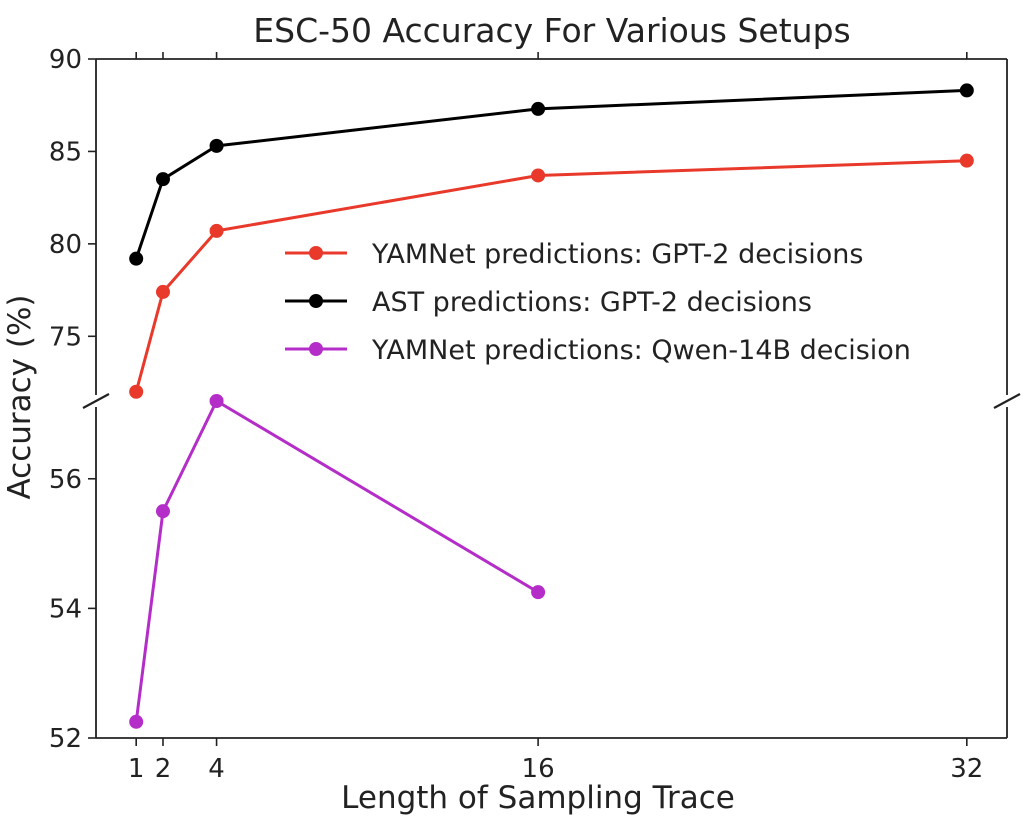 The image size is (1028, 820). I want to click on legend-entry-3: YAMNet predictions: Qwen-14B decision, so click(598, 350).